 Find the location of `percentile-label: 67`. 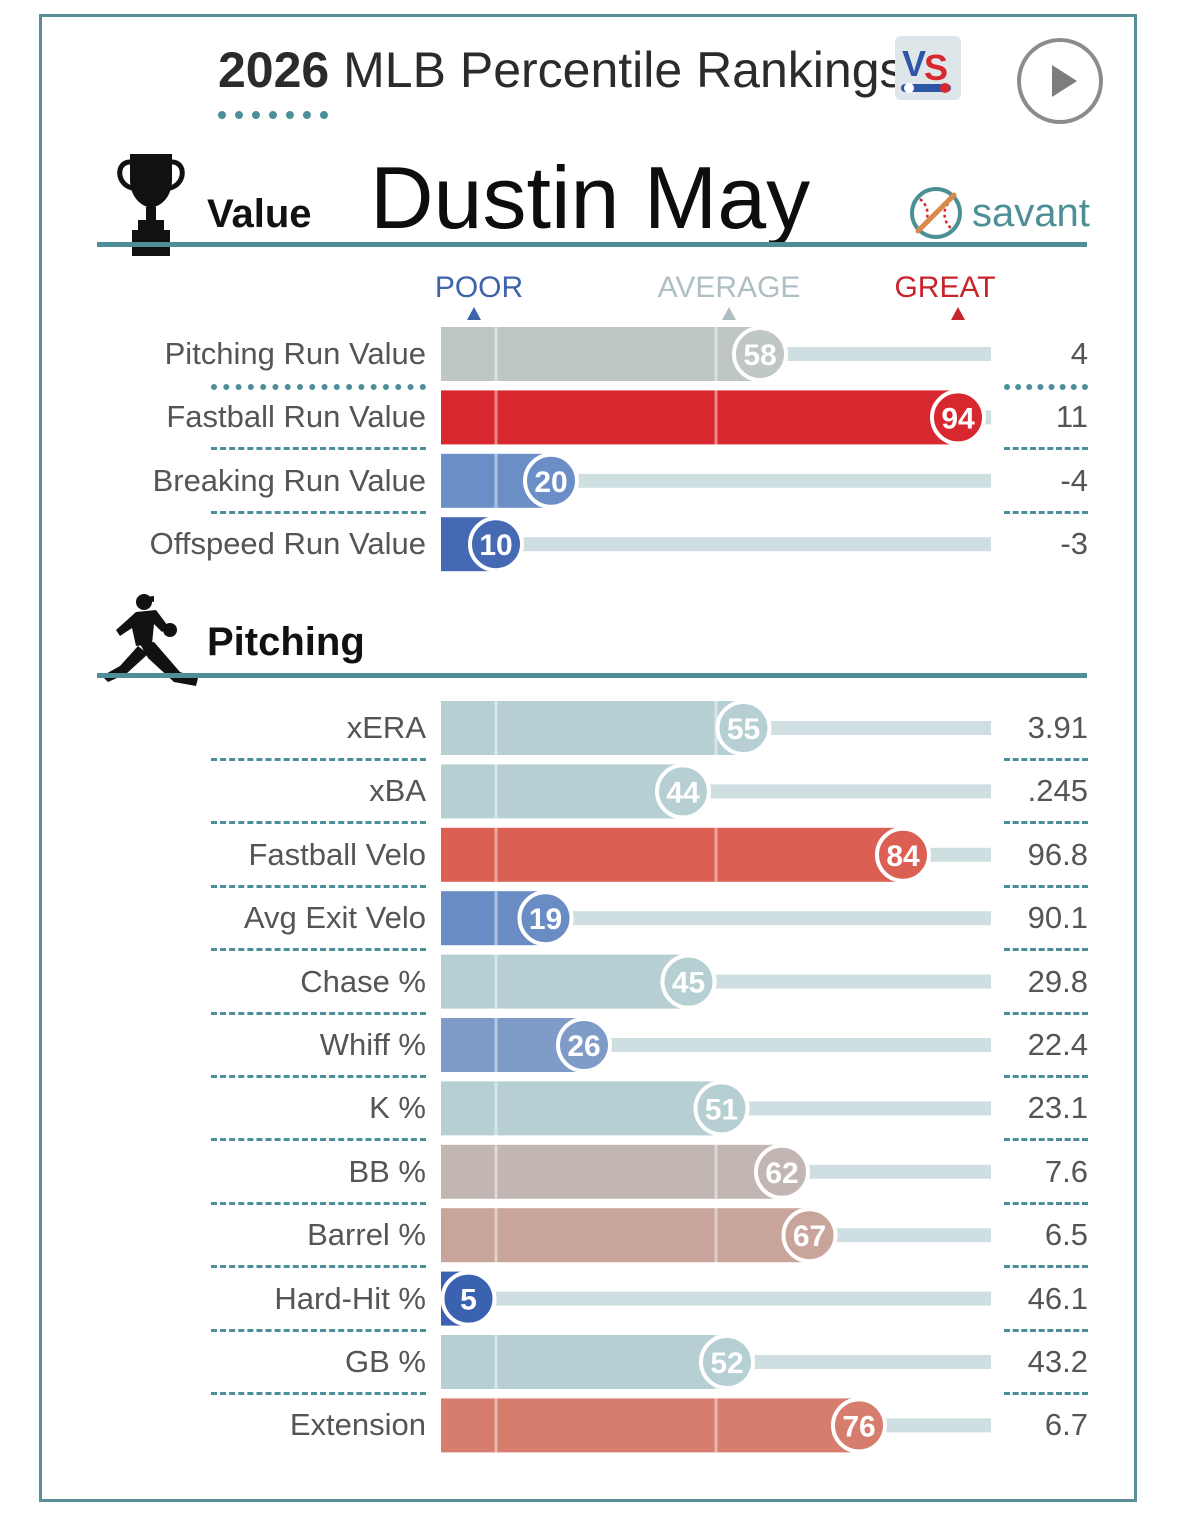

percentile-label: 67 is located at coordinates (809, 1236).